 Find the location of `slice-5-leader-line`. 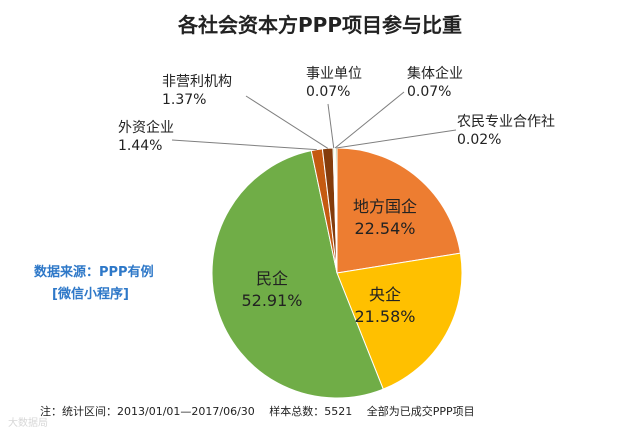

slice-5-leader-line is located at coordinates (287, 122).